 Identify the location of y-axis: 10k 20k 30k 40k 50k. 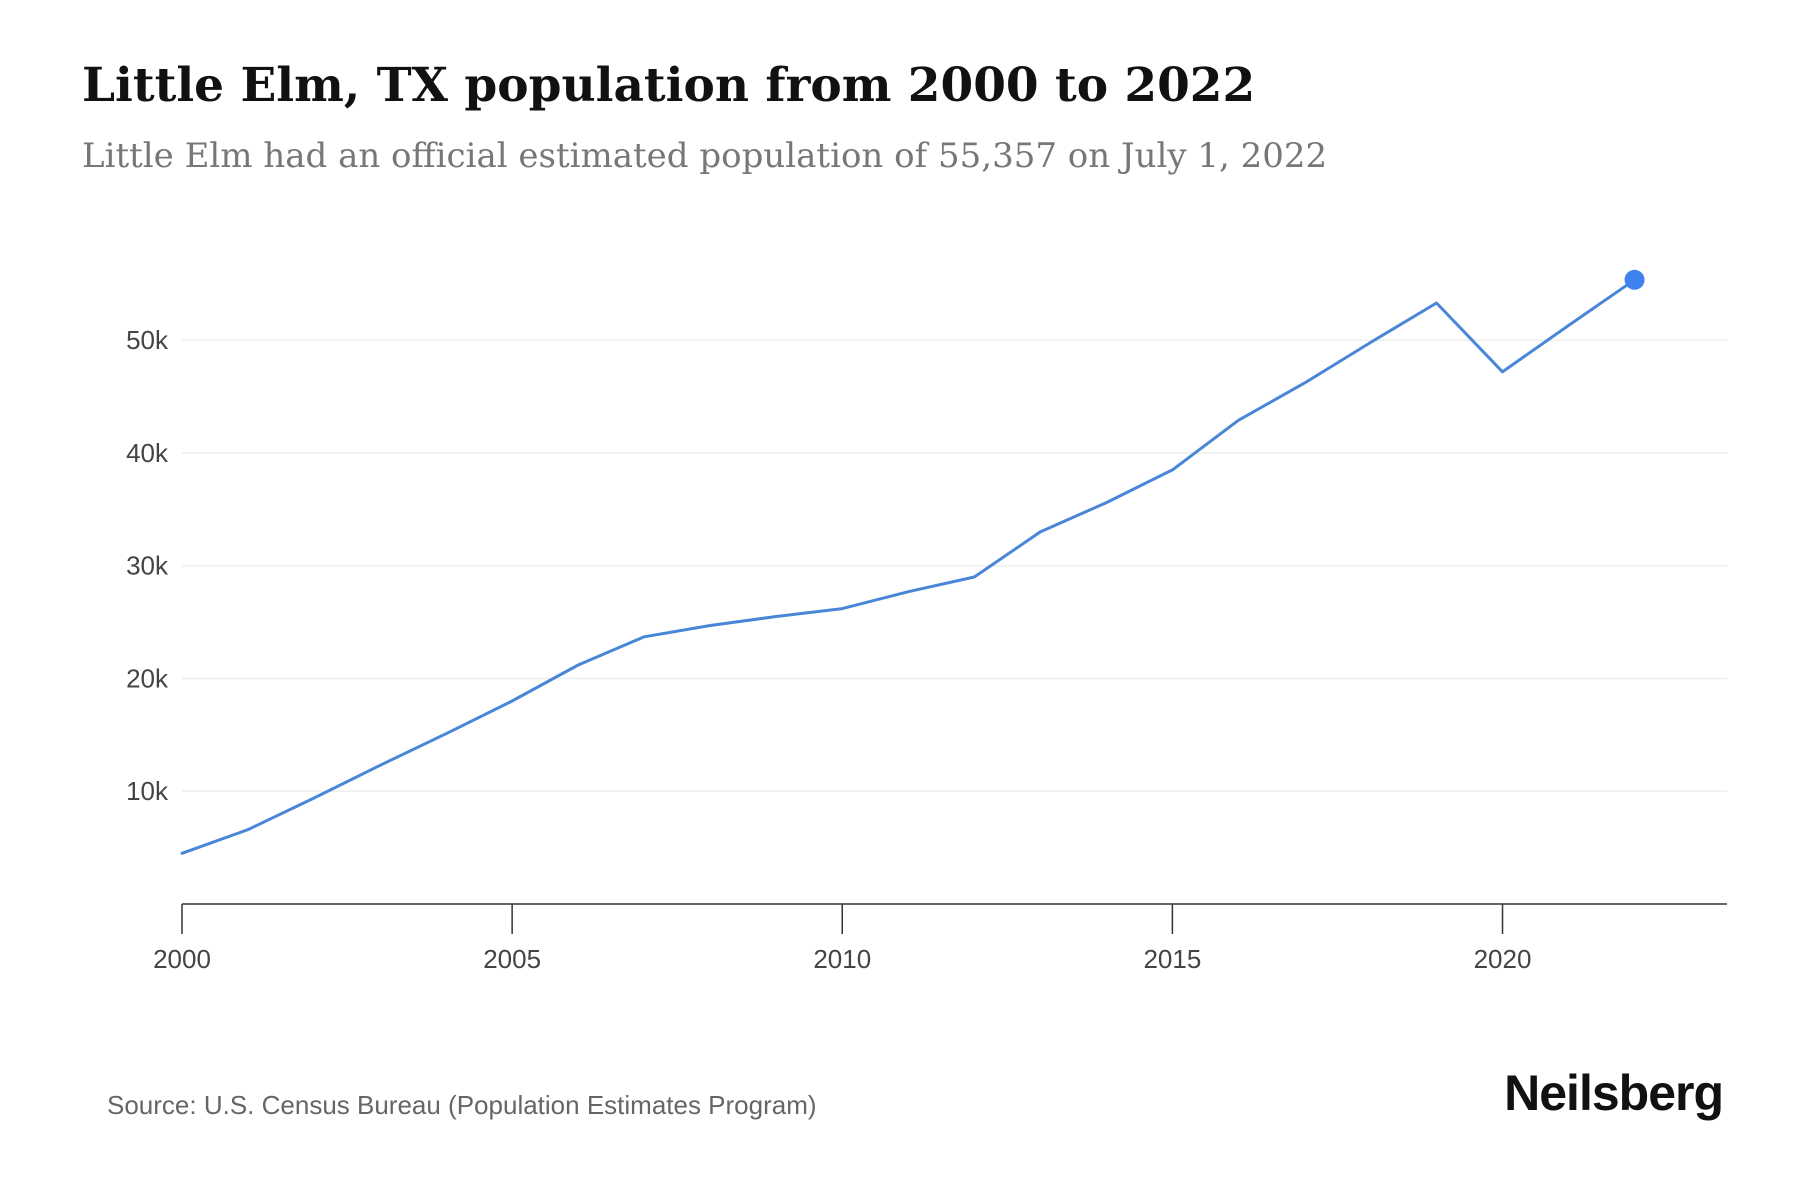
(147, 565).